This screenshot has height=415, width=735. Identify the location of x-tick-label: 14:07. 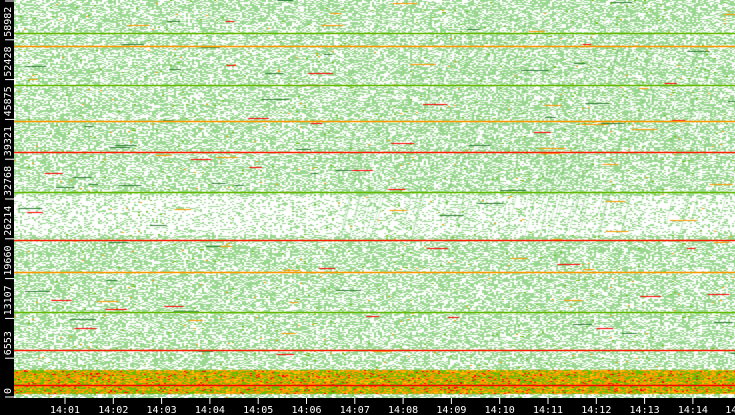
(355, 410).